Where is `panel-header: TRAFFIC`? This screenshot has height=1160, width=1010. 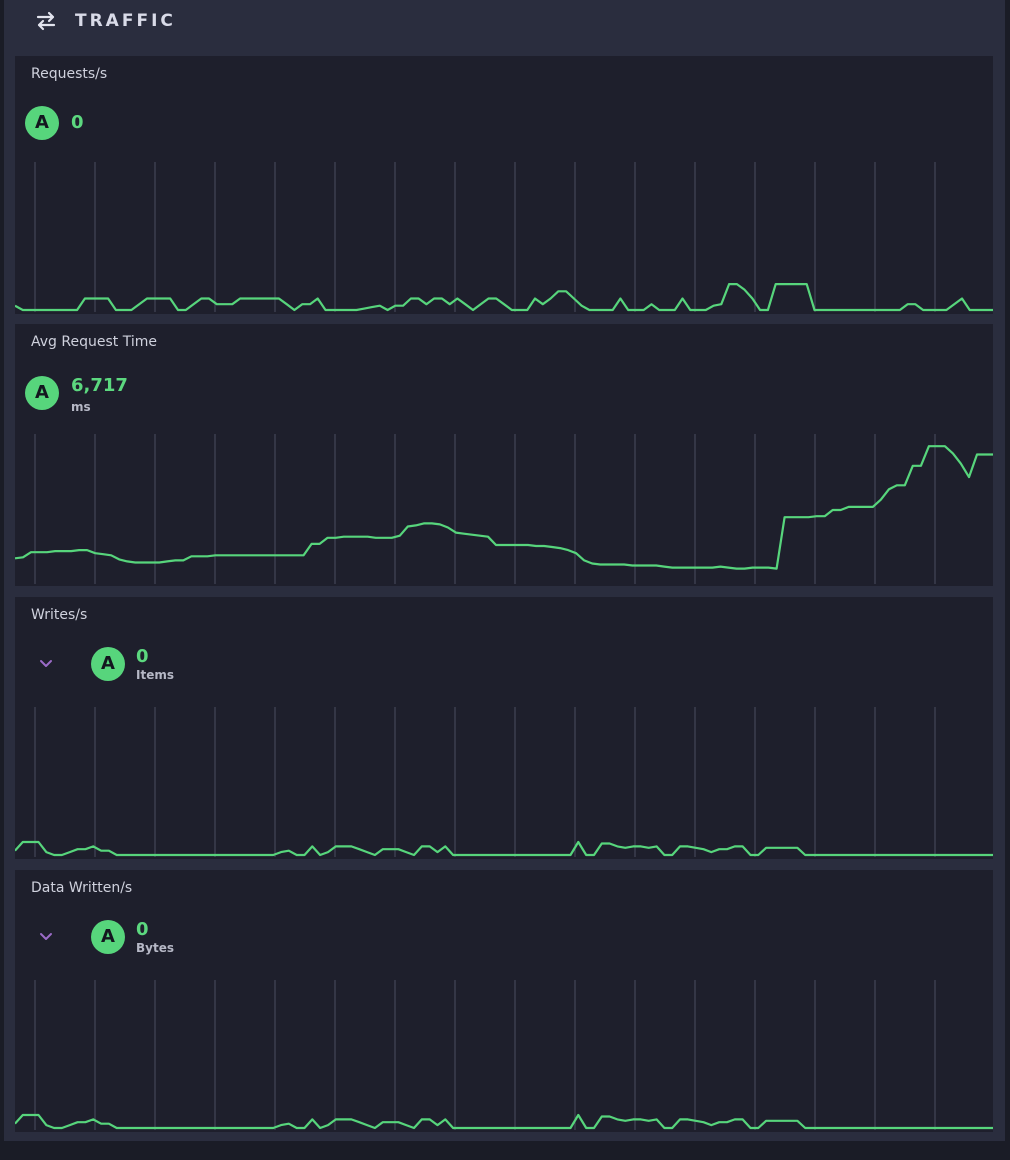 panel-header: TRAFFIC is located at coordinates (504, 23).